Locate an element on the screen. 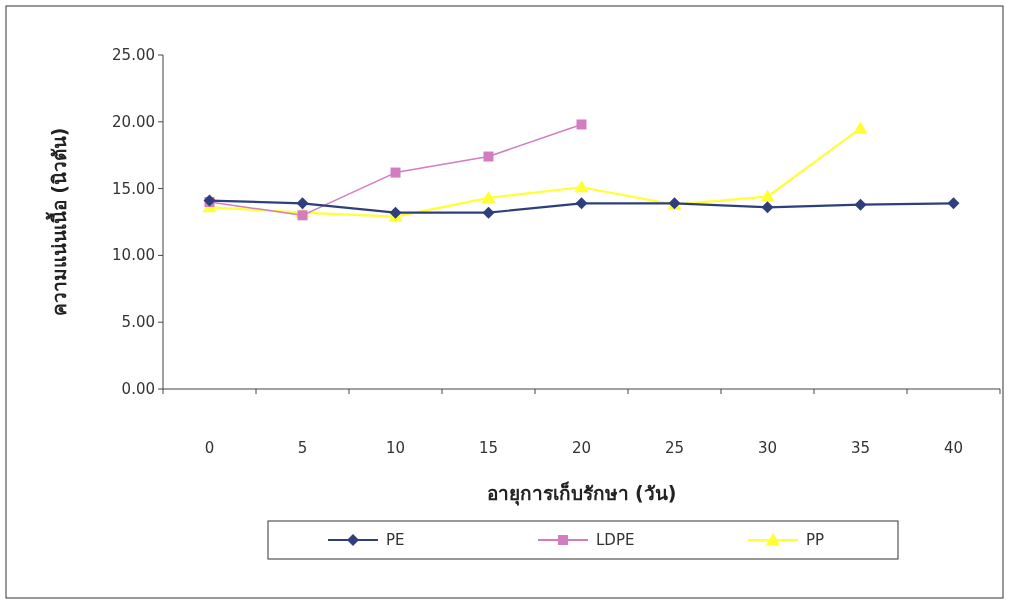 Image resolution: width=1009 pixels, height=600 pixels. legend-label: LDPE is located at coordinates (615, 540).